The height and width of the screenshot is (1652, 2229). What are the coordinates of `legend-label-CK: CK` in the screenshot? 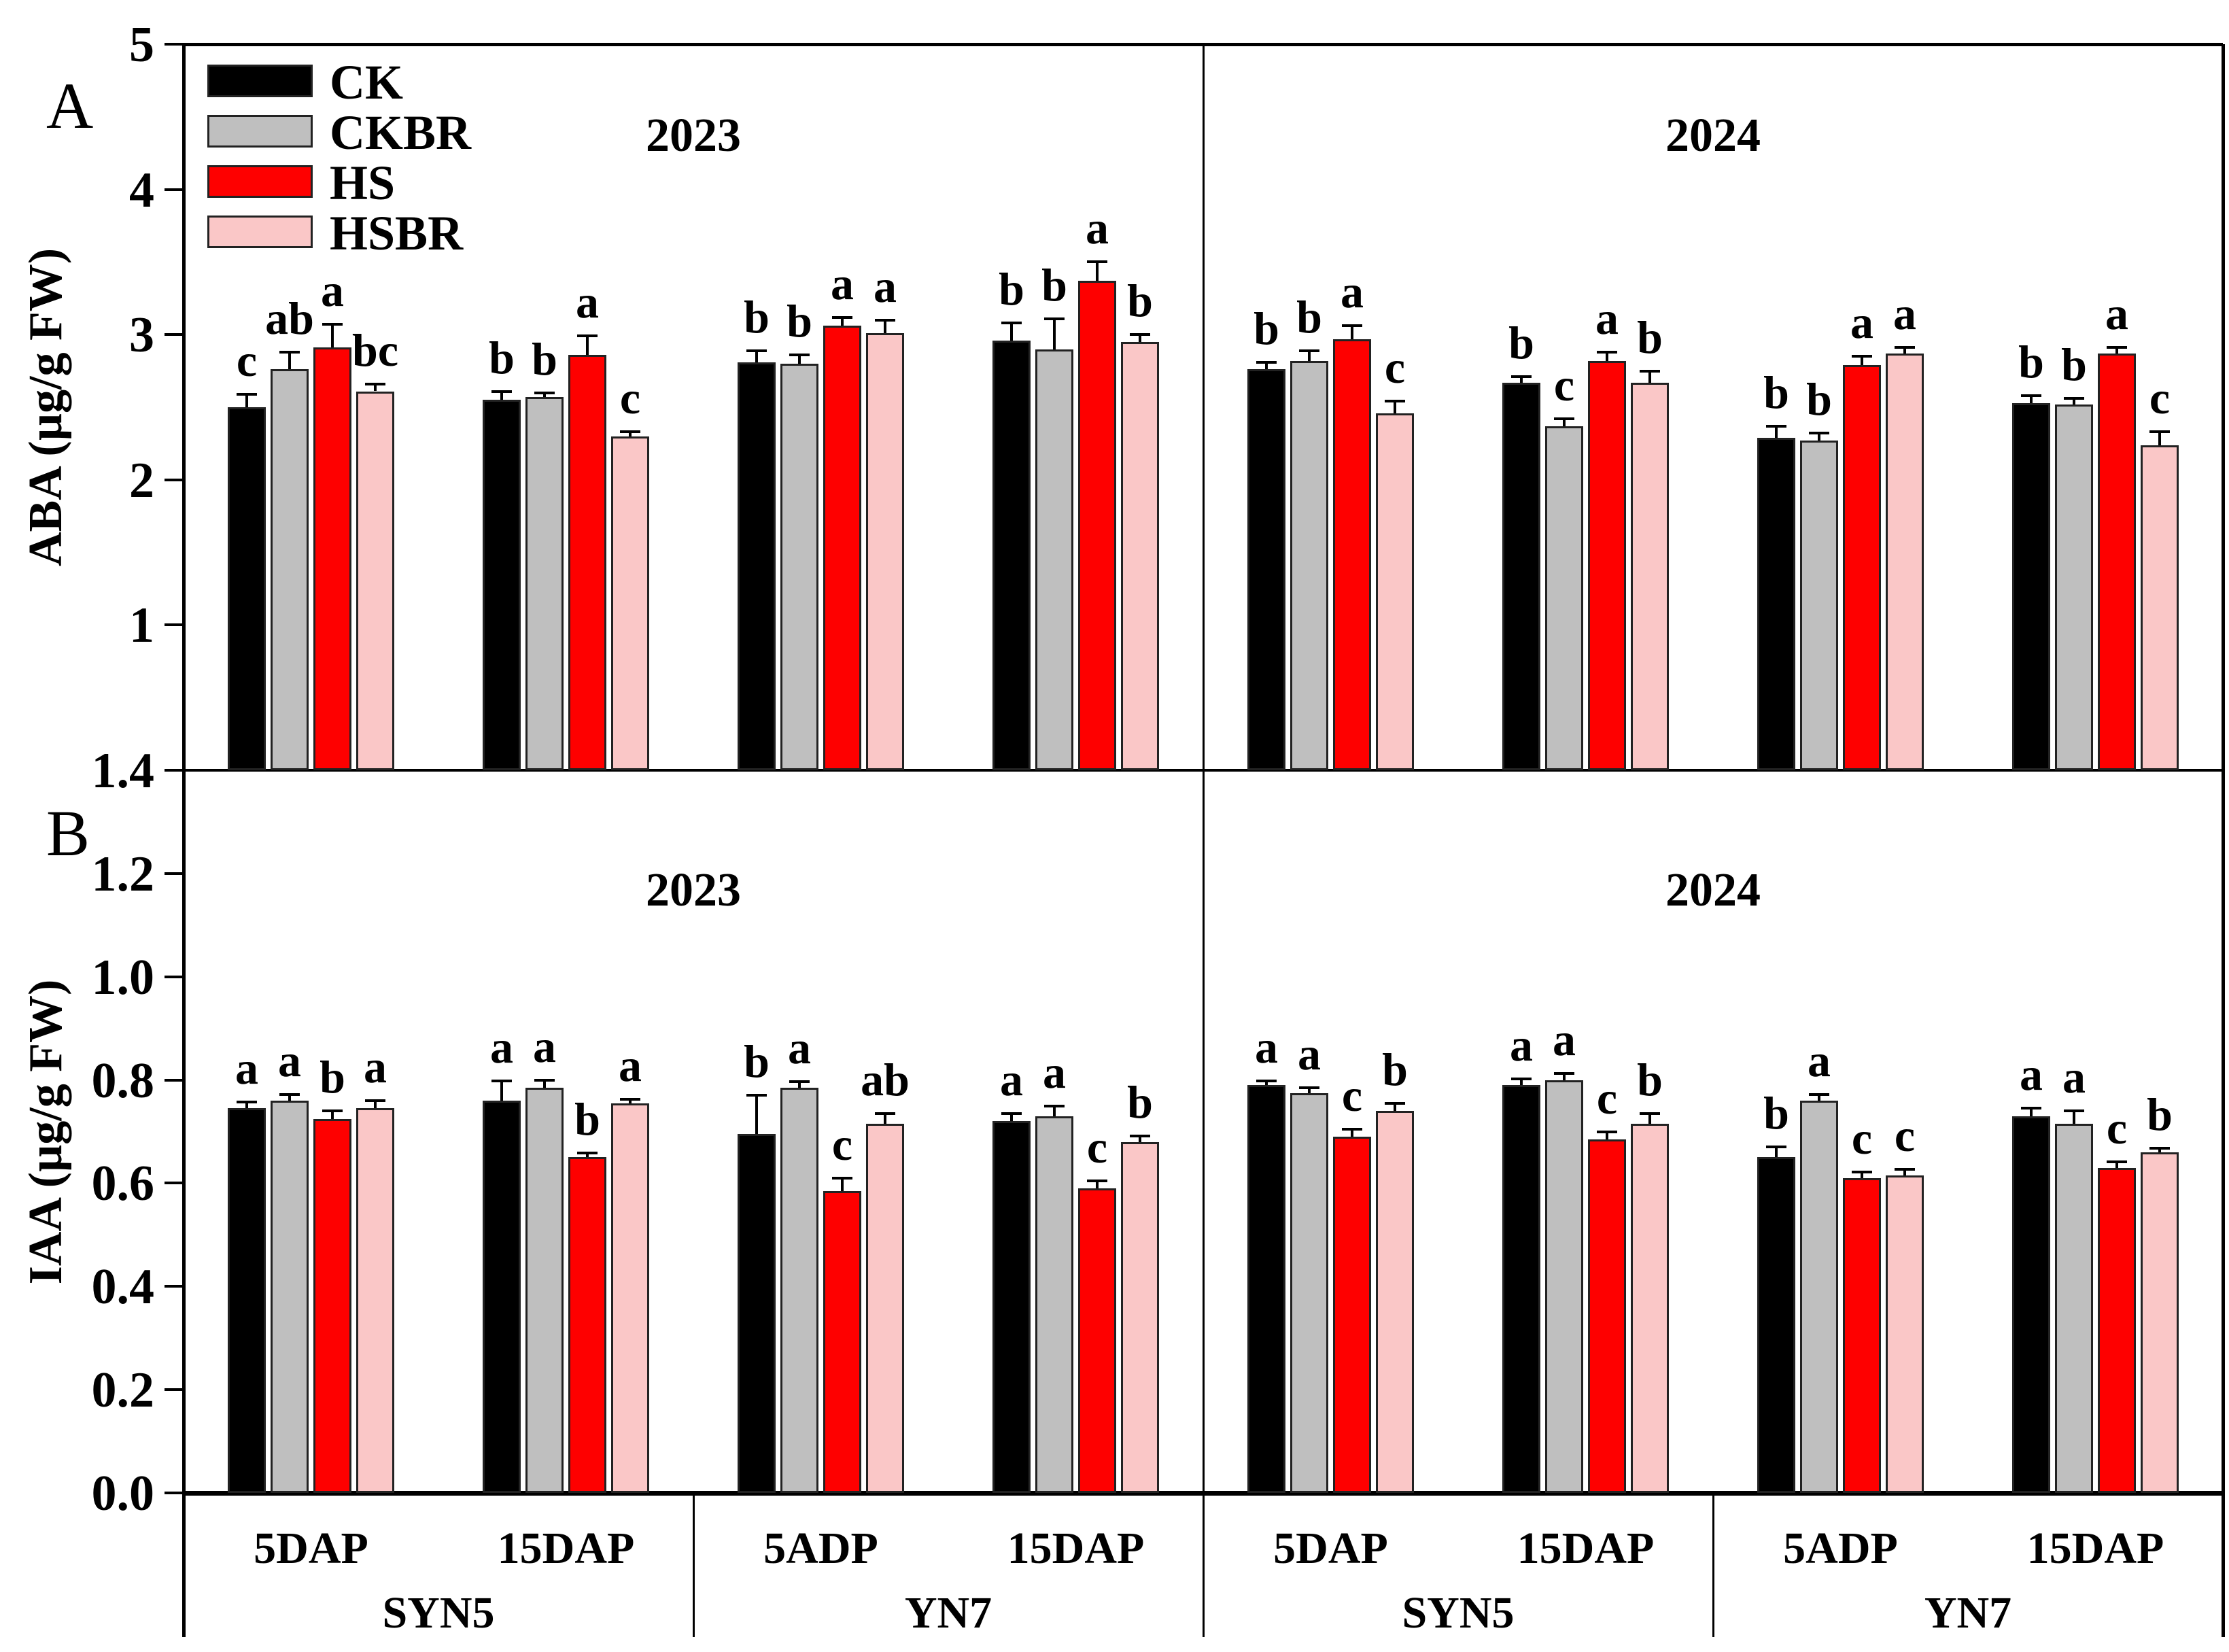 It's located at (366, 82).